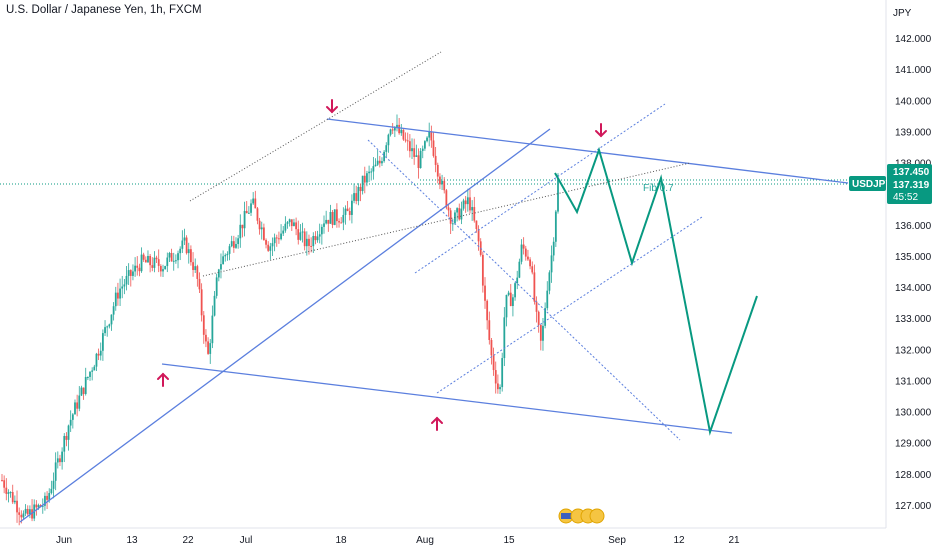  Describe the element at coordinates (341, 540) in the screenshot. I see `time-tick-label: 18` at that location.